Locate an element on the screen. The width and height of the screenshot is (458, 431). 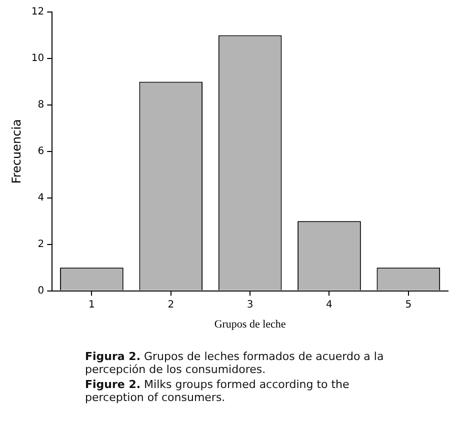
y-axis-title: Frecuencia is located at coordinates (16, 151).